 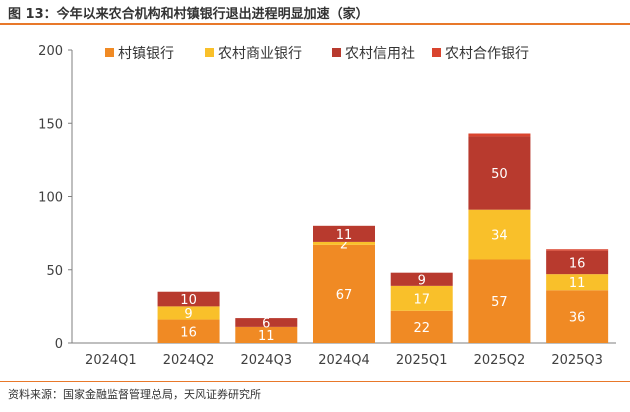 What do you see at coordinates (59, 344) in the screenshot?
I see `y-tick-label: 0` at bounding box center [59, 344].